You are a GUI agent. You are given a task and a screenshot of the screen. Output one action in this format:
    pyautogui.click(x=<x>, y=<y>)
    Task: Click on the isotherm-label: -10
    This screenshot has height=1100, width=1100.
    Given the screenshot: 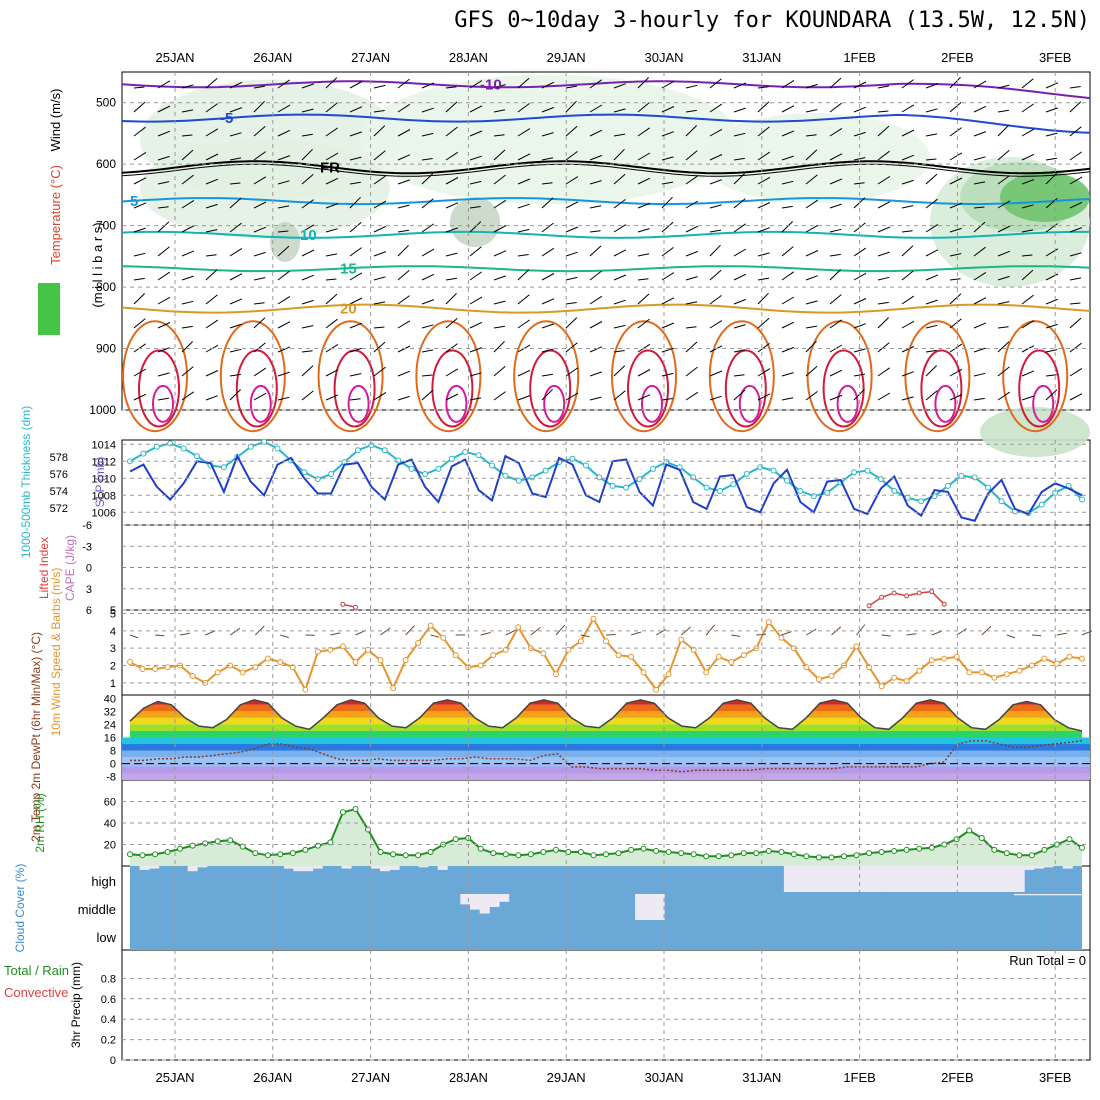 What is the action you would take?
    pyautogui.click(x=491, y=84)
    